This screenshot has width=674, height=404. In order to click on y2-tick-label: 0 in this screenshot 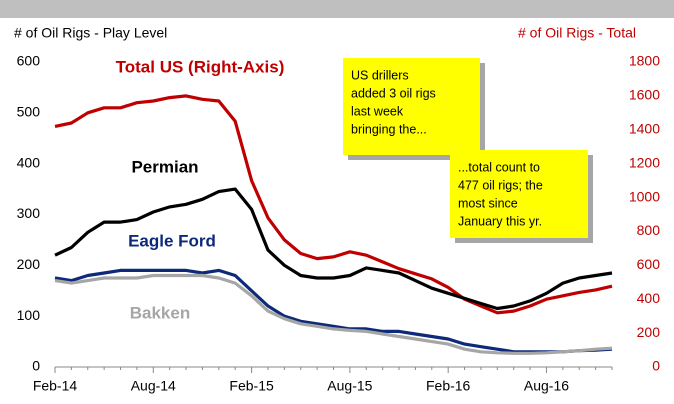, I will do `click(656, 366)`.